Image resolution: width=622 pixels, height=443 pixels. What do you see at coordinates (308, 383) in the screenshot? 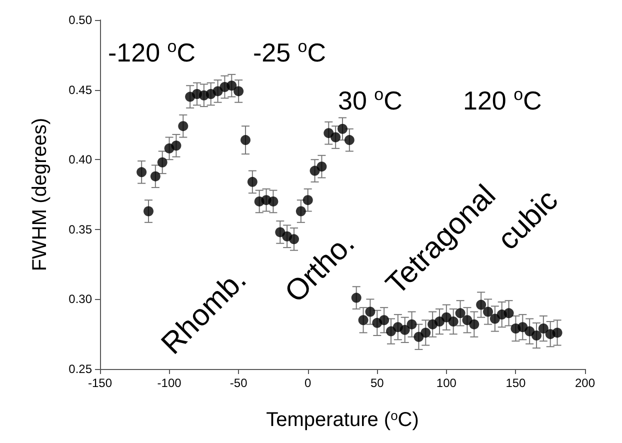
I see `x-tick-label: 0` at bounding box center [308, 383].